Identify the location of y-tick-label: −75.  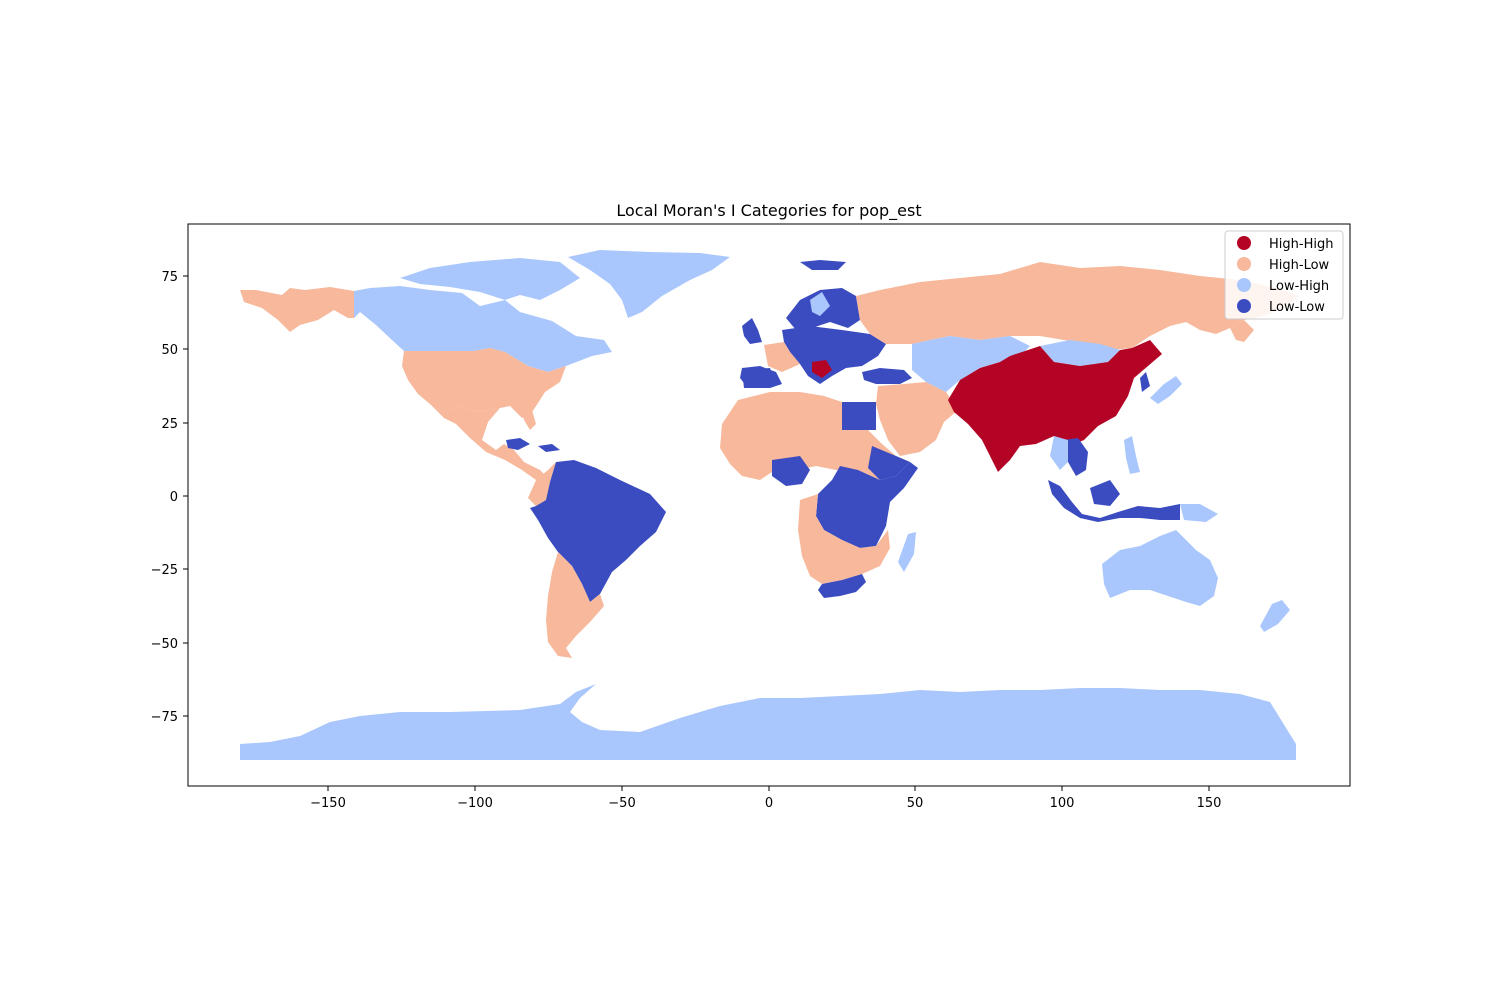
(164, 717).